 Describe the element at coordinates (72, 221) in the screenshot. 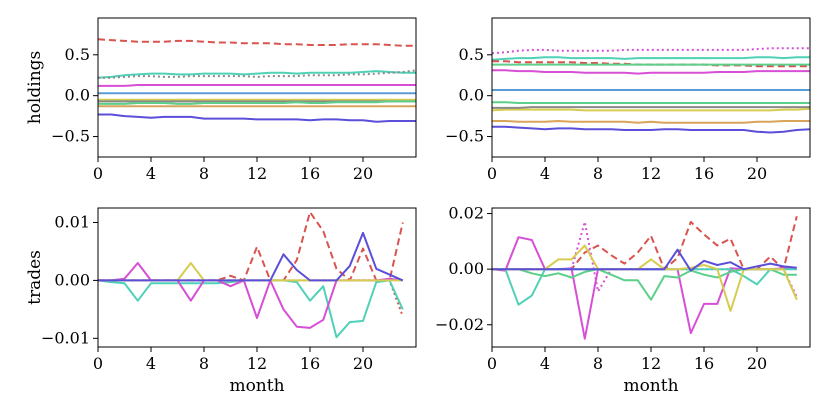

I see `y-tick-label: 0.01` at that location.